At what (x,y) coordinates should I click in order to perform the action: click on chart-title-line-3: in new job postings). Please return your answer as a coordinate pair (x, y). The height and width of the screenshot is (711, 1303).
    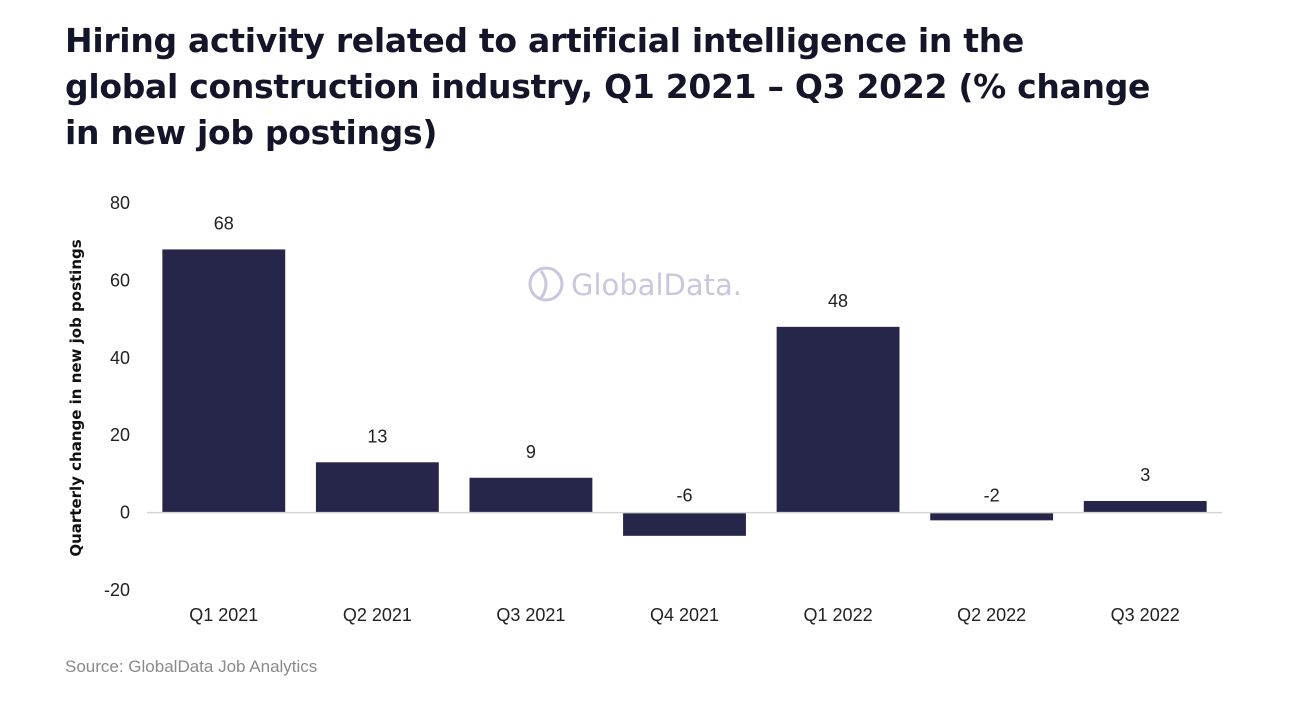
    Looking at the image, I should click on (251, 132).